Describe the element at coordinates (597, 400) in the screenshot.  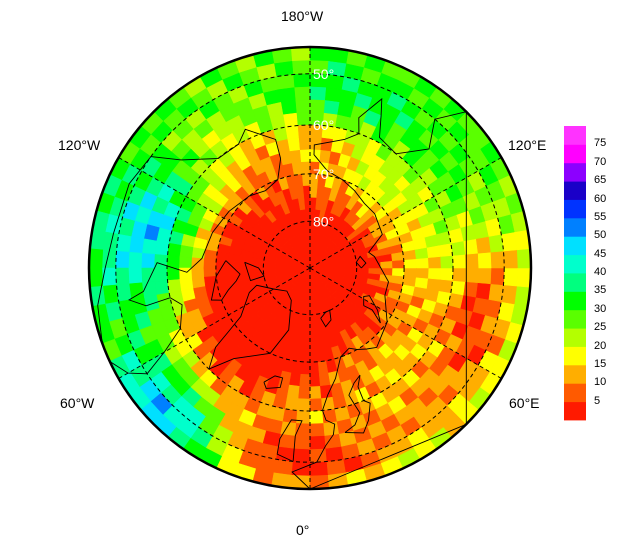
I see `colorbar-tick-label: 5` at that location.